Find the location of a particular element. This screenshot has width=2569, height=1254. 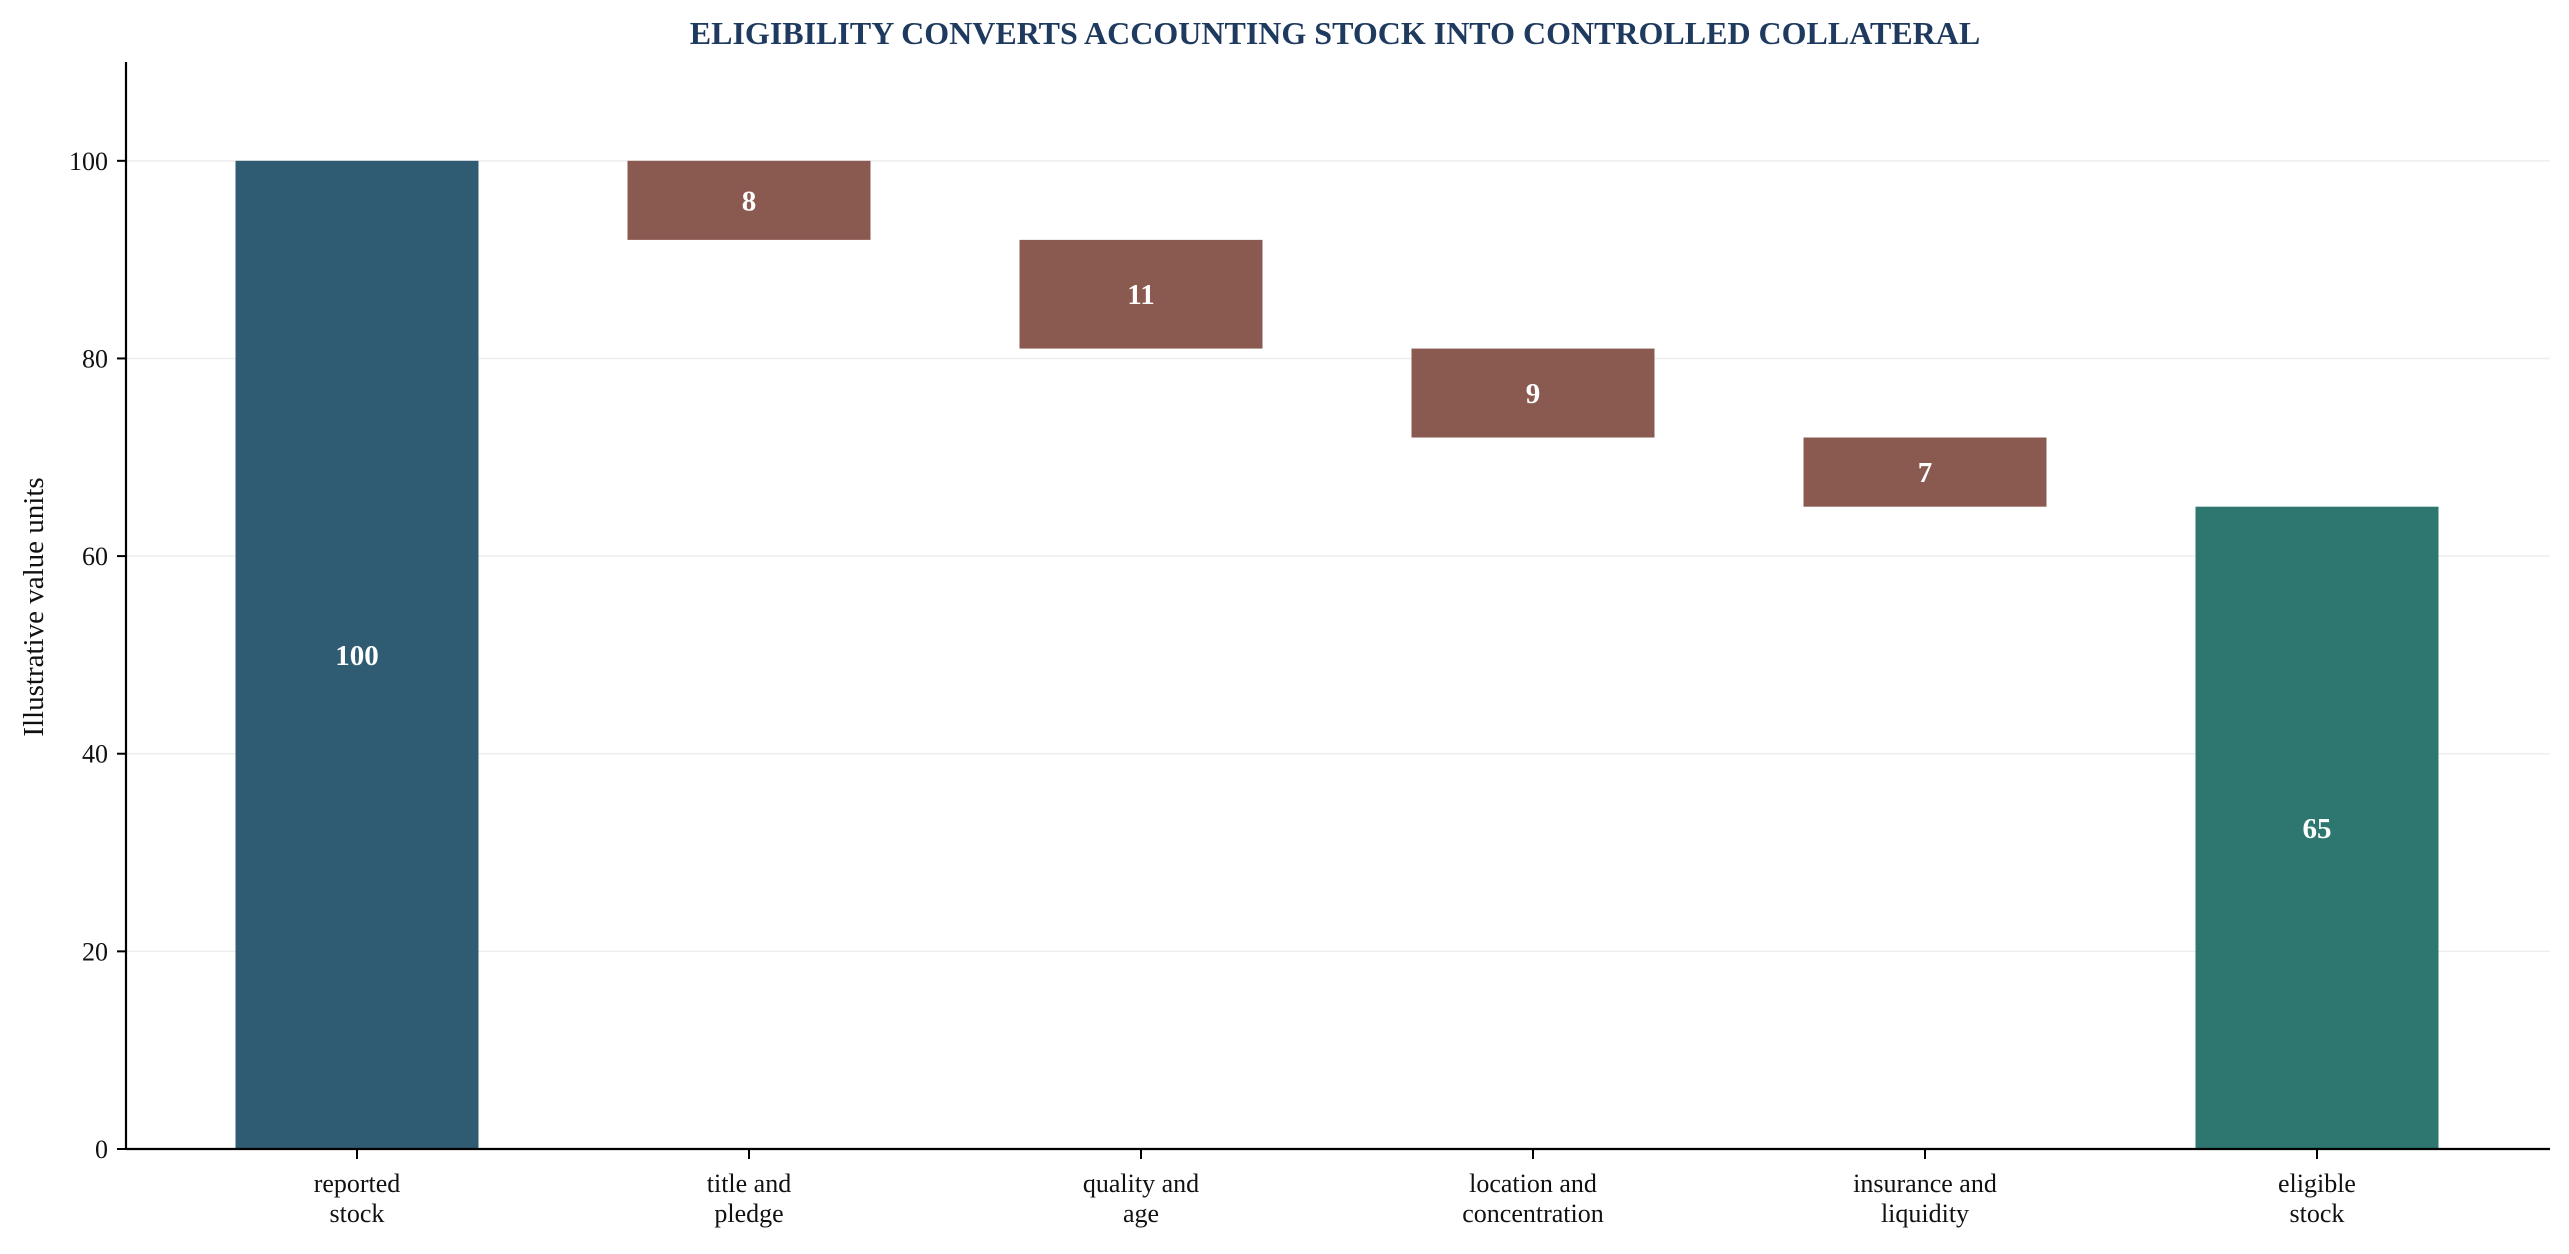

x-tick-label-1: title and pledge is located at coordinates (749, 1198).